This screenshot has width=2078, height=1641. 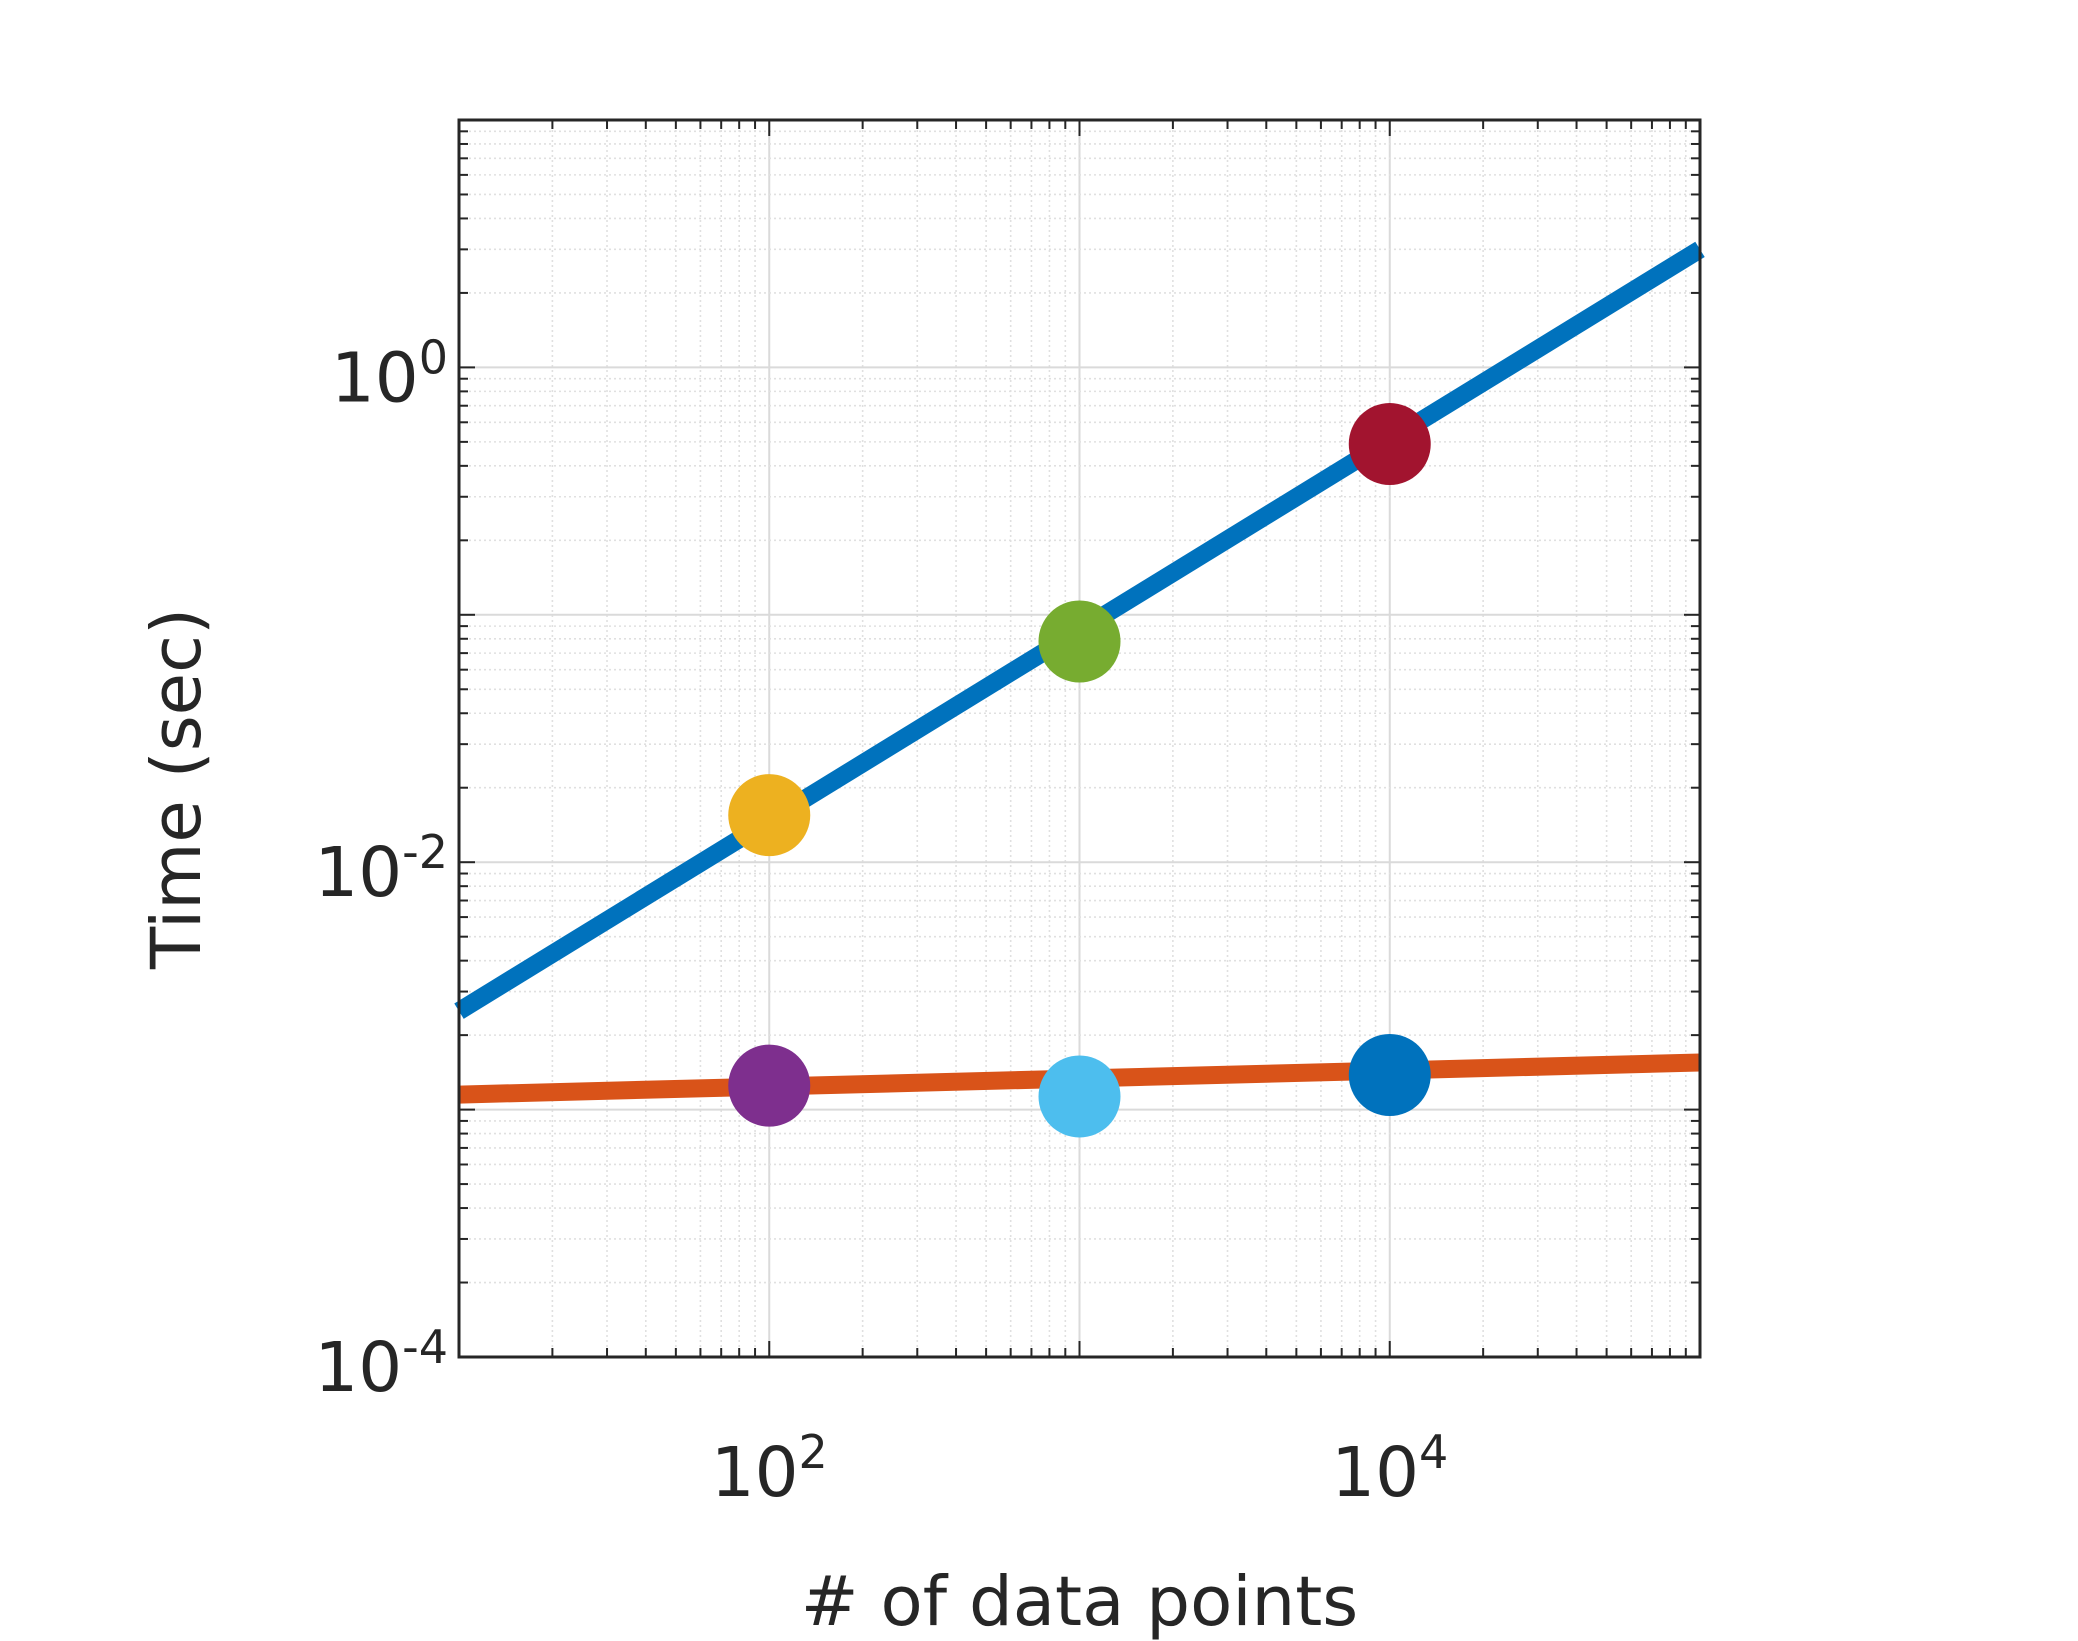 I want to click on y-axis-label: Time (sec), so click(x=177, y=789).